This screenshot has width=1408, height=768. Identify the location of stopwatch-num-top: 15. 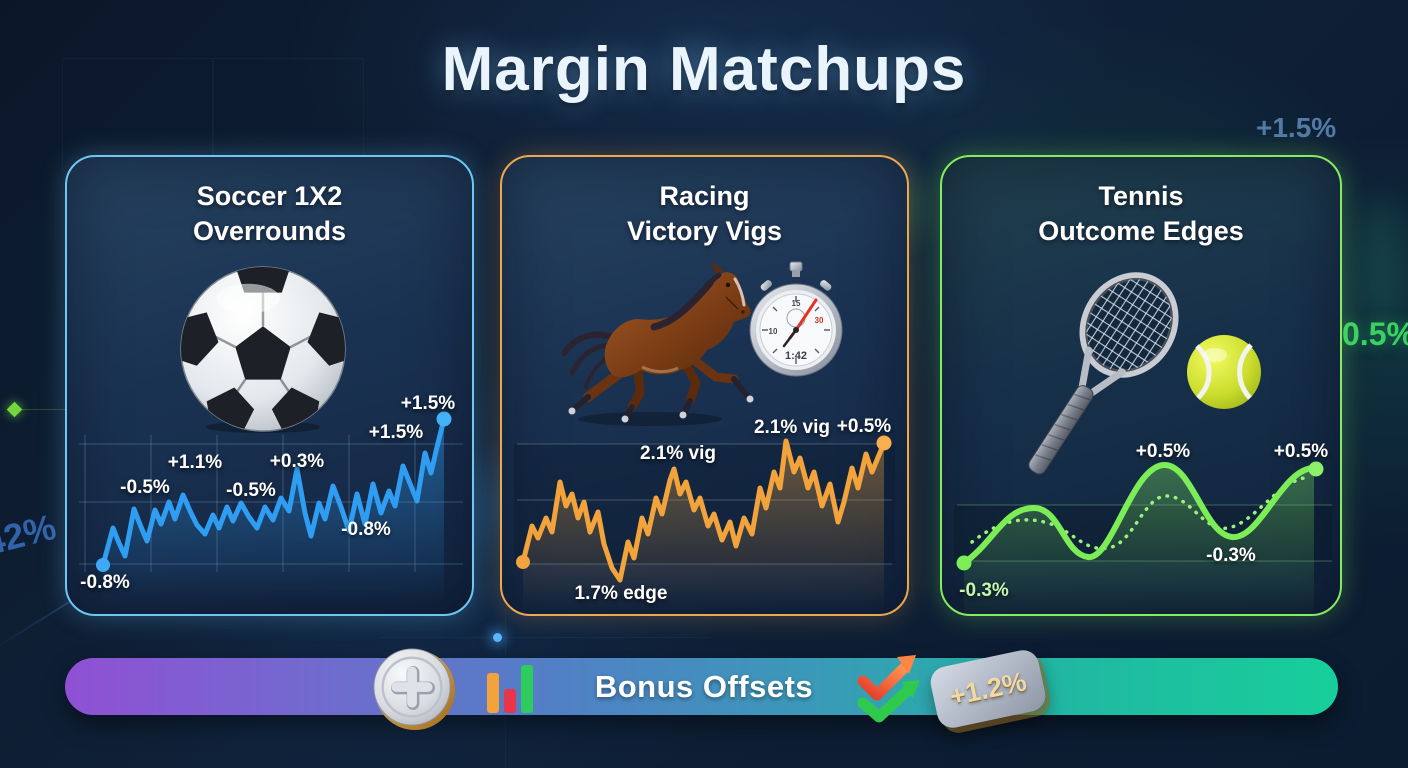
(796, 303).